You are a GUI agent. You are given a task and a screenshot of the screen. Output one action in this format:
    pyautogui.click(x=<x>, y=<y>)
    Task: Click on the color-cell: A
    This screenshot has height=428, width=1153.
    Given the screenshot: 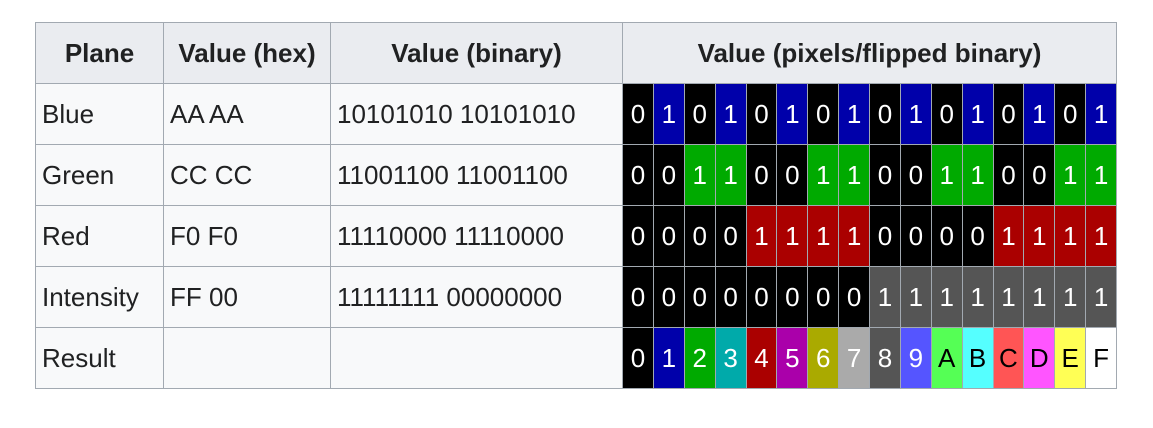 What is the action you would take?
    pyautogui.click(x=946, y=358)
    